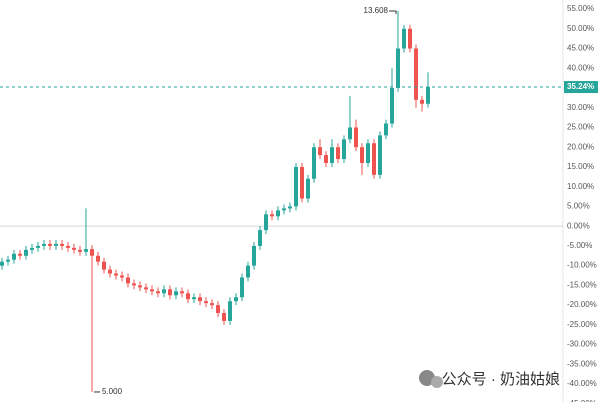 This screenshot has width=600, height=402. Describe the element at coordinates (112, 391) in the screenshot. I see `low-marker: 5.000` at that location.